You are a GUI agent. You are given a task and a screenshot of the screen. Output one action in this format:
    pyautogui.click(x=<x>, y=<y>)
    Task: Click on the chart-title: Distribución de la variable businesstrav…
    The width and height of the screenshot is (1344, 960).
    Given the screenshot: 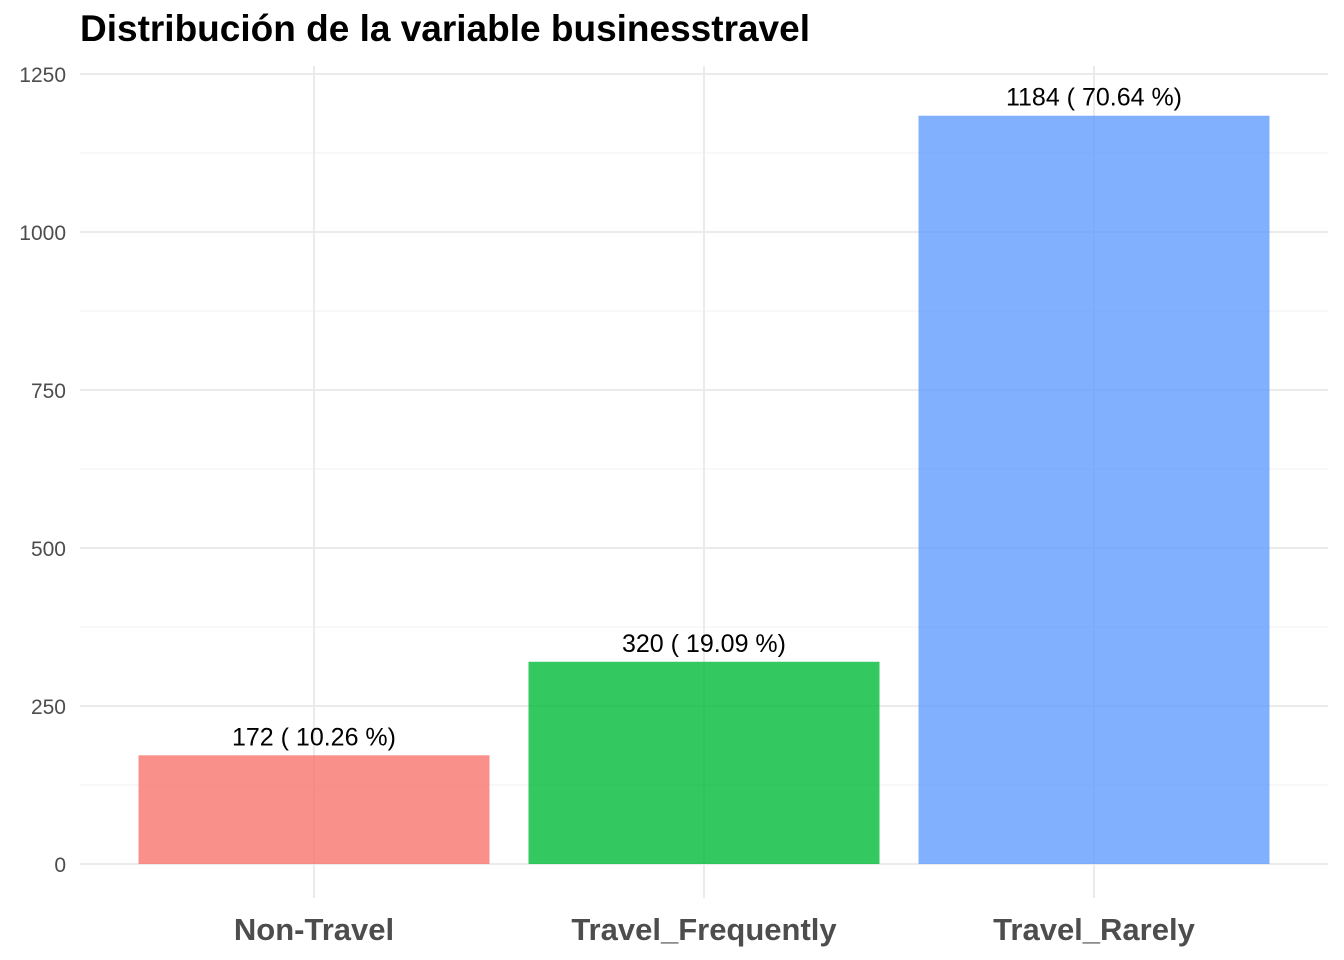 What is the action you would take?
    pyautogui.click(x=445, y=28)
    